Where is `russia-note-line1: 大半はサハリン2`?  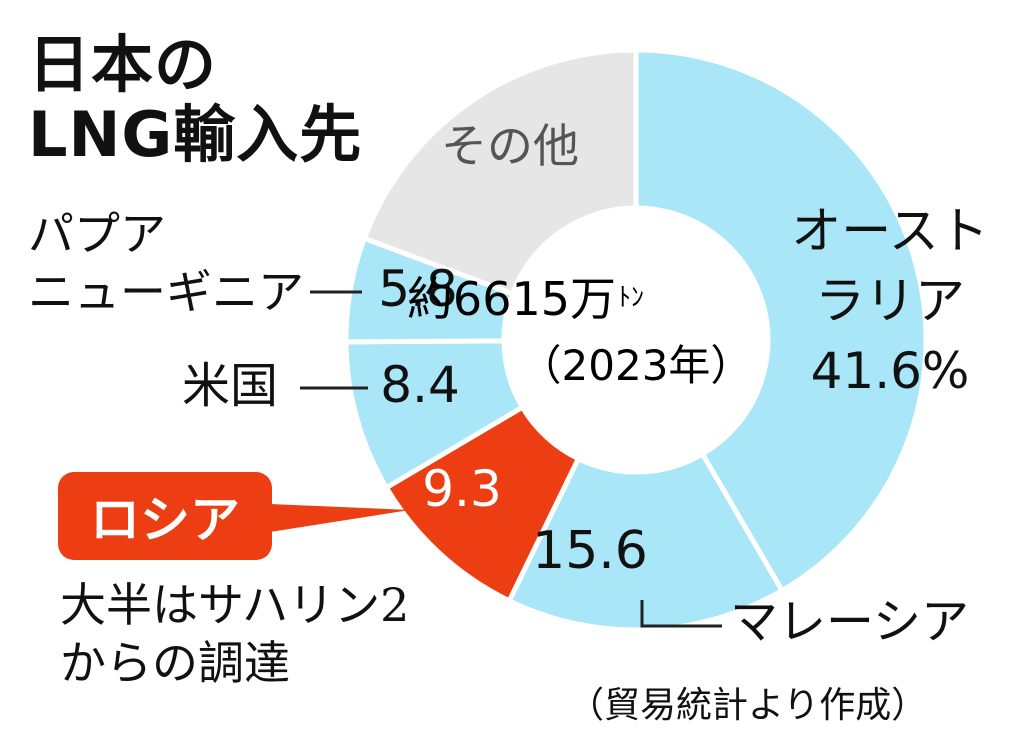 russia-note-line1: 大半はサハリン2 is located at coordinates (235, 605).